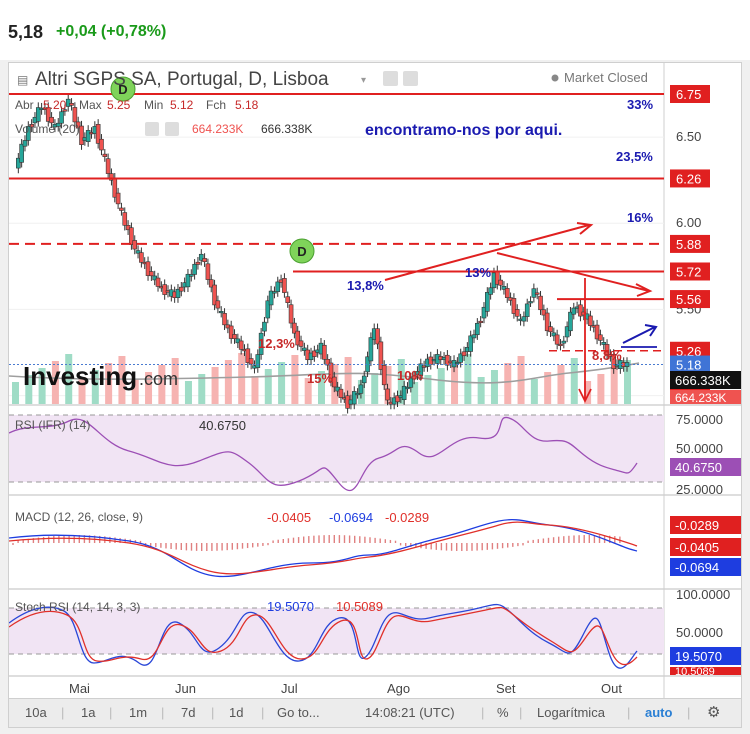 This screenshot has width=750, height=734. What do you see at coordinates (88, 712) in the screenshot?
I see `period-1a: 1a` at bounding box center [88, 712].